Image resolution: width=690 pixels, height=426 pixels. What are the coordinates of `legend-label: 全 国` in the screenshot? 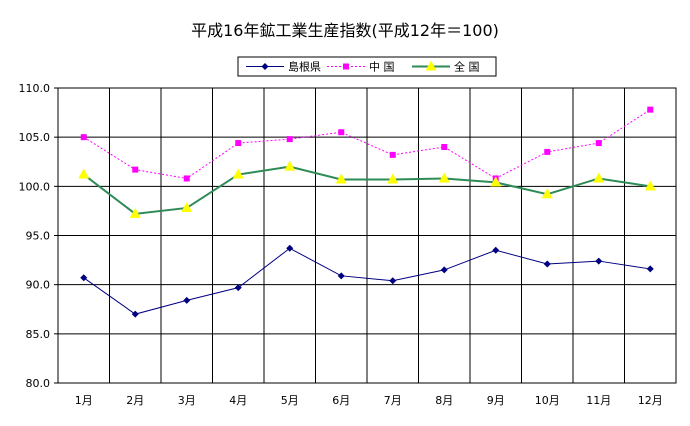 It's located at (467, 67).